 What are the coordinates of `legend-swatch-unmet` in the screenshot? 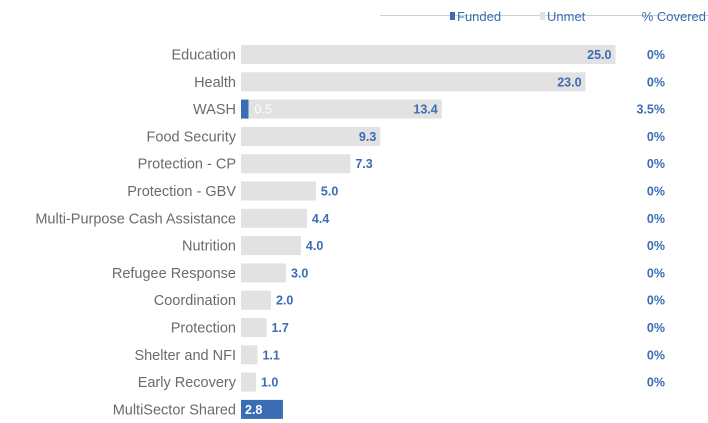 It's located at (542, 16).